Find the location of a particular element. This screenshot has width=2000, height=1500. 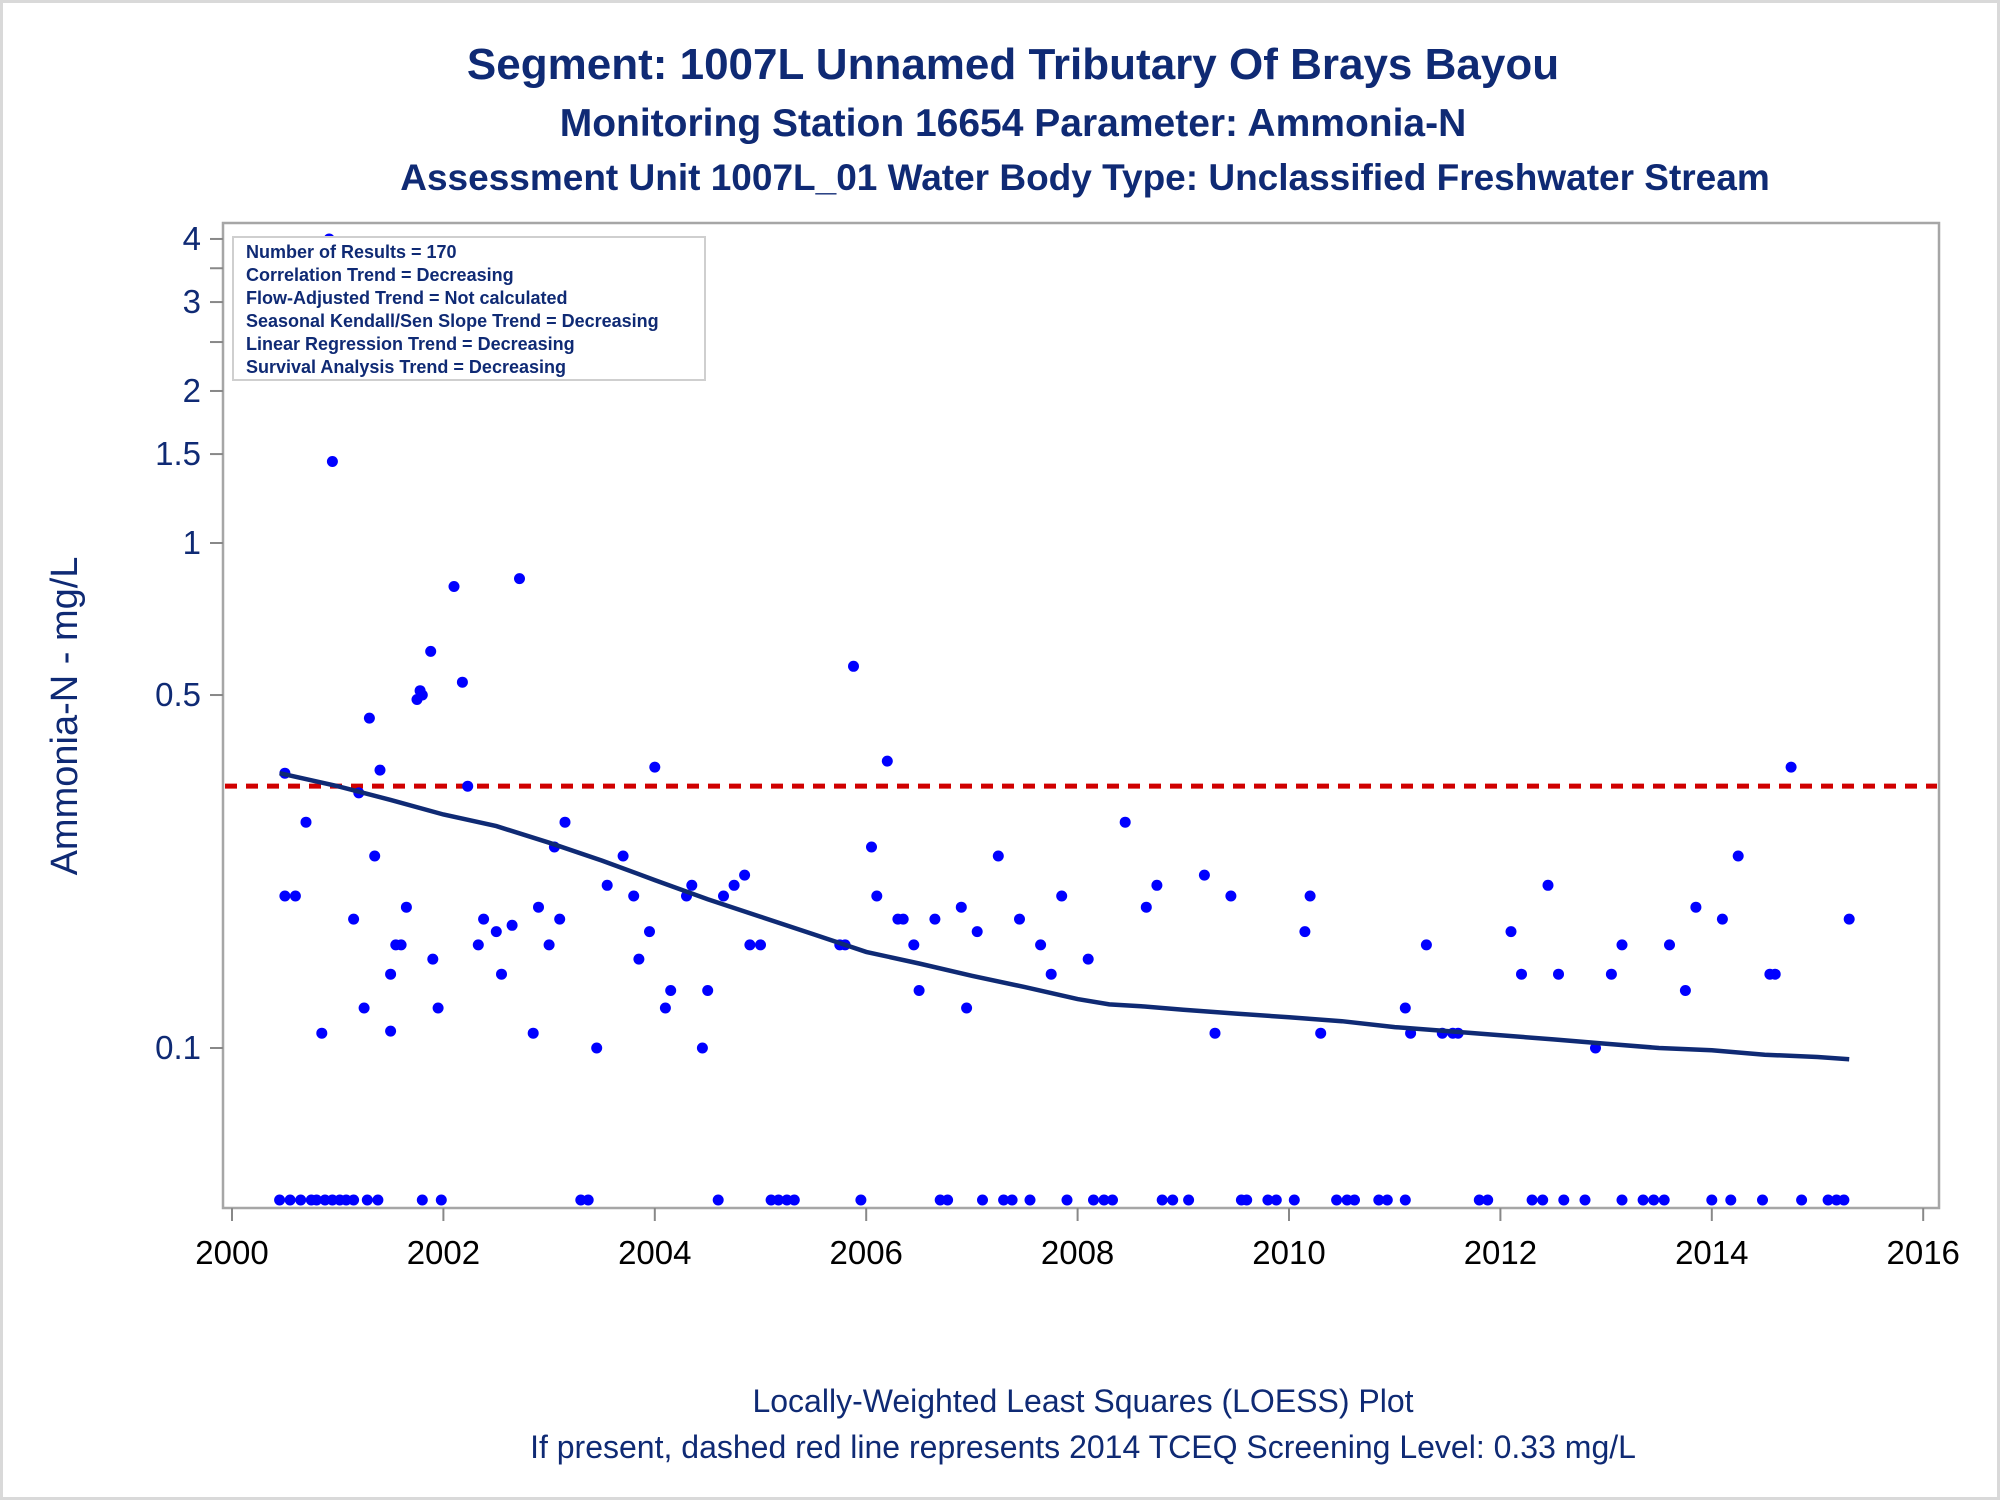

y-tick-label: 0.1 is located at coordinates (178, 1047).